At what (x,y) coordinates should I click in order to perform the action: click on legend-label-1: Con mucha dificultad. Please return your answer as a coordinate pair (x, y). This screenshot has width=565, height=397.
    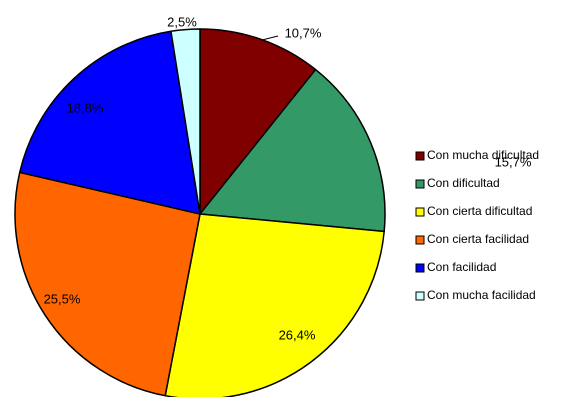
    Looking at the image, I should click on (483, 155).